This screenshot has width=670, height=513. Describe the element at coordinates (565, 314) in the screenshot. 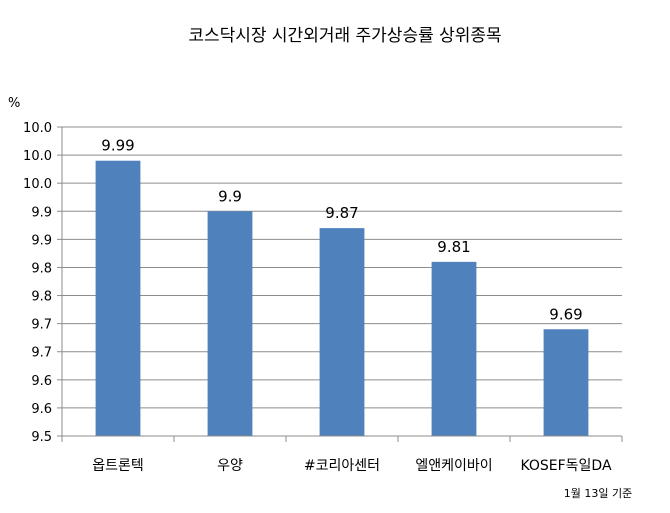

I see `data-label: 9.69` at that location.